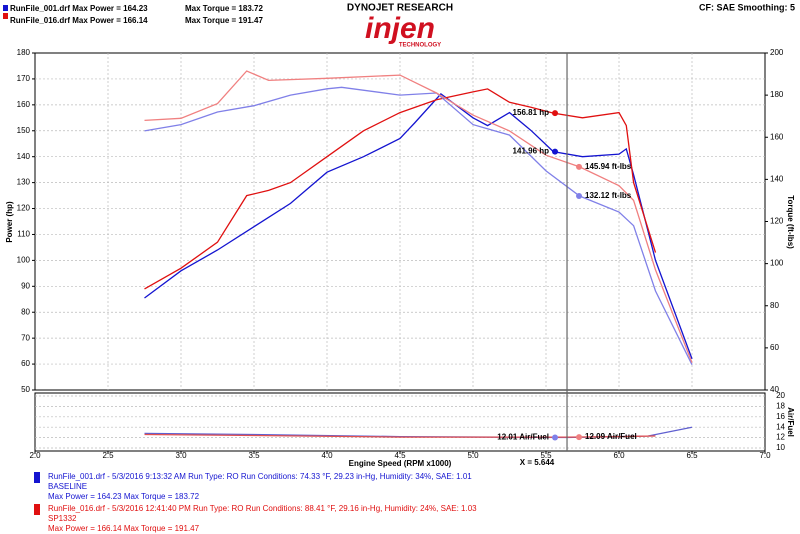 The width and height of the screenshot is (800, 534). What do you see at coordinates (67, 486) in the screenshot?
I see `run1-note: BASELINE` at bounding box center [67, 486].